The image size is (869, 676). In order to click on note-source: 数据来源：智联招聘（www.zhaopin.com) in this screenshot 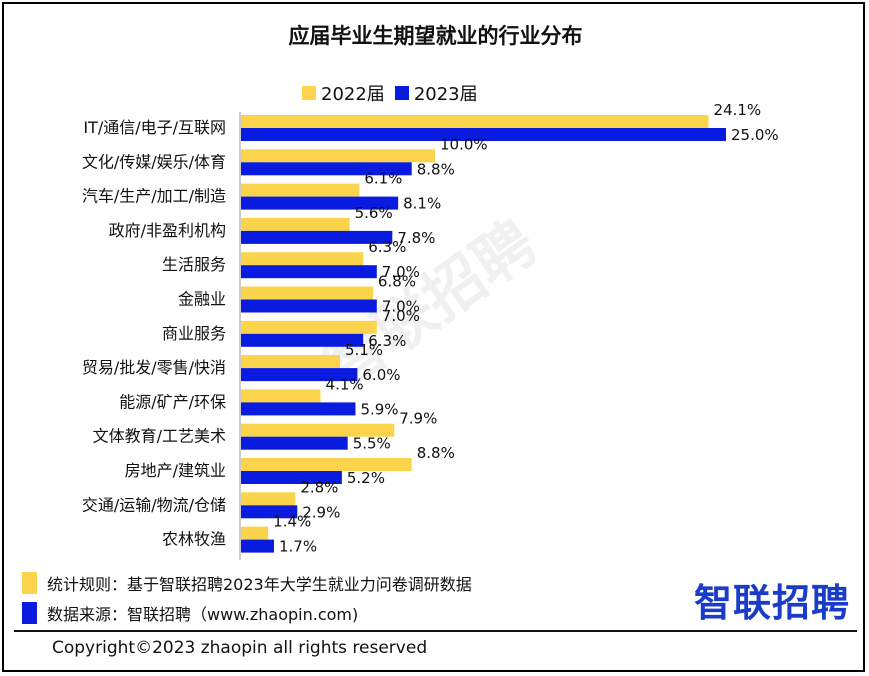, I will do `click(247, 613)`.